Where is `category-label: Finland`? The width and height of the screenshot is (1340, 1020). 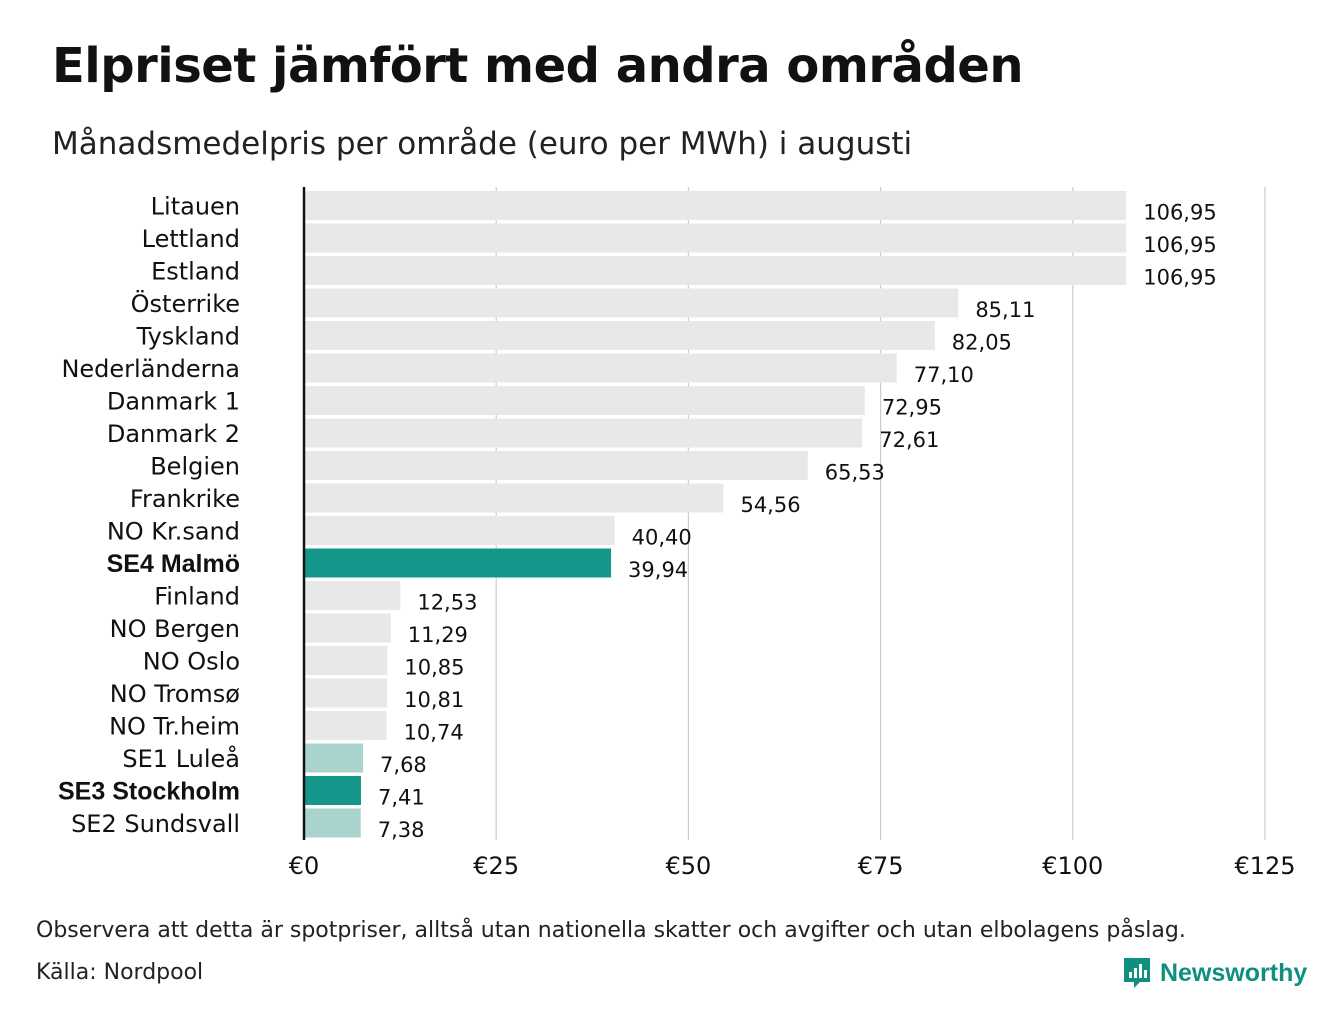
category-label: Finland is located at coordinates (197, 597).